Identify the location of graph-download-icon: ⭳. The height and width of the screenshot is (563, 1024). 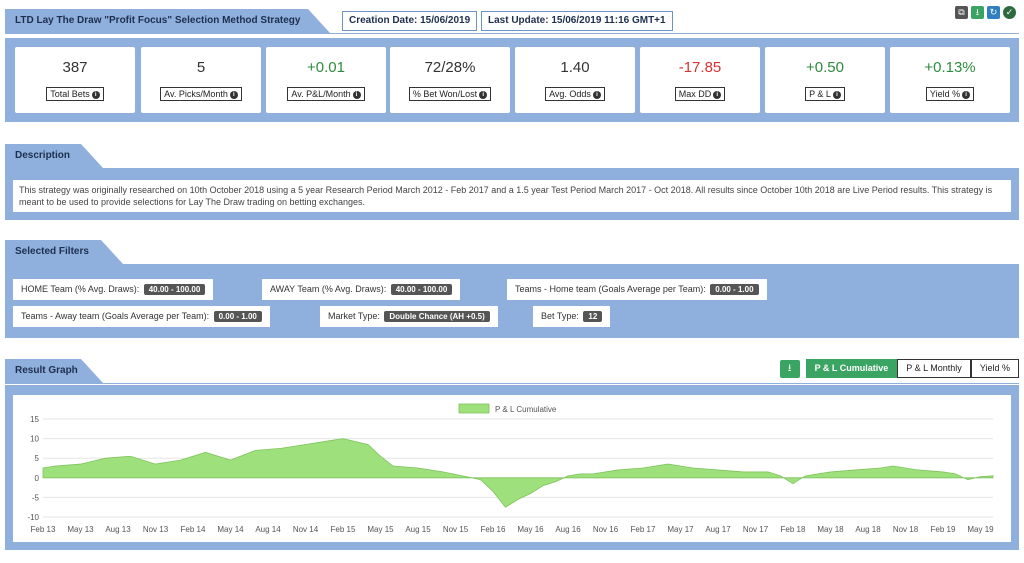
(789, 368).